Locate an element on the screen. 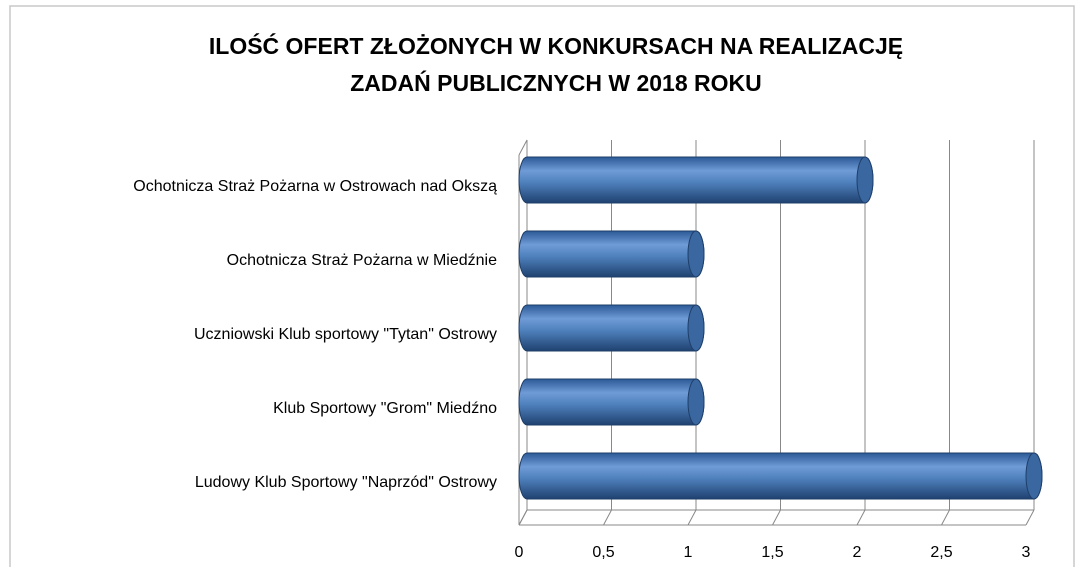 This screenshot has height=567, width=1079. x-tick-label: 2 is located at coordinates (857, 552).